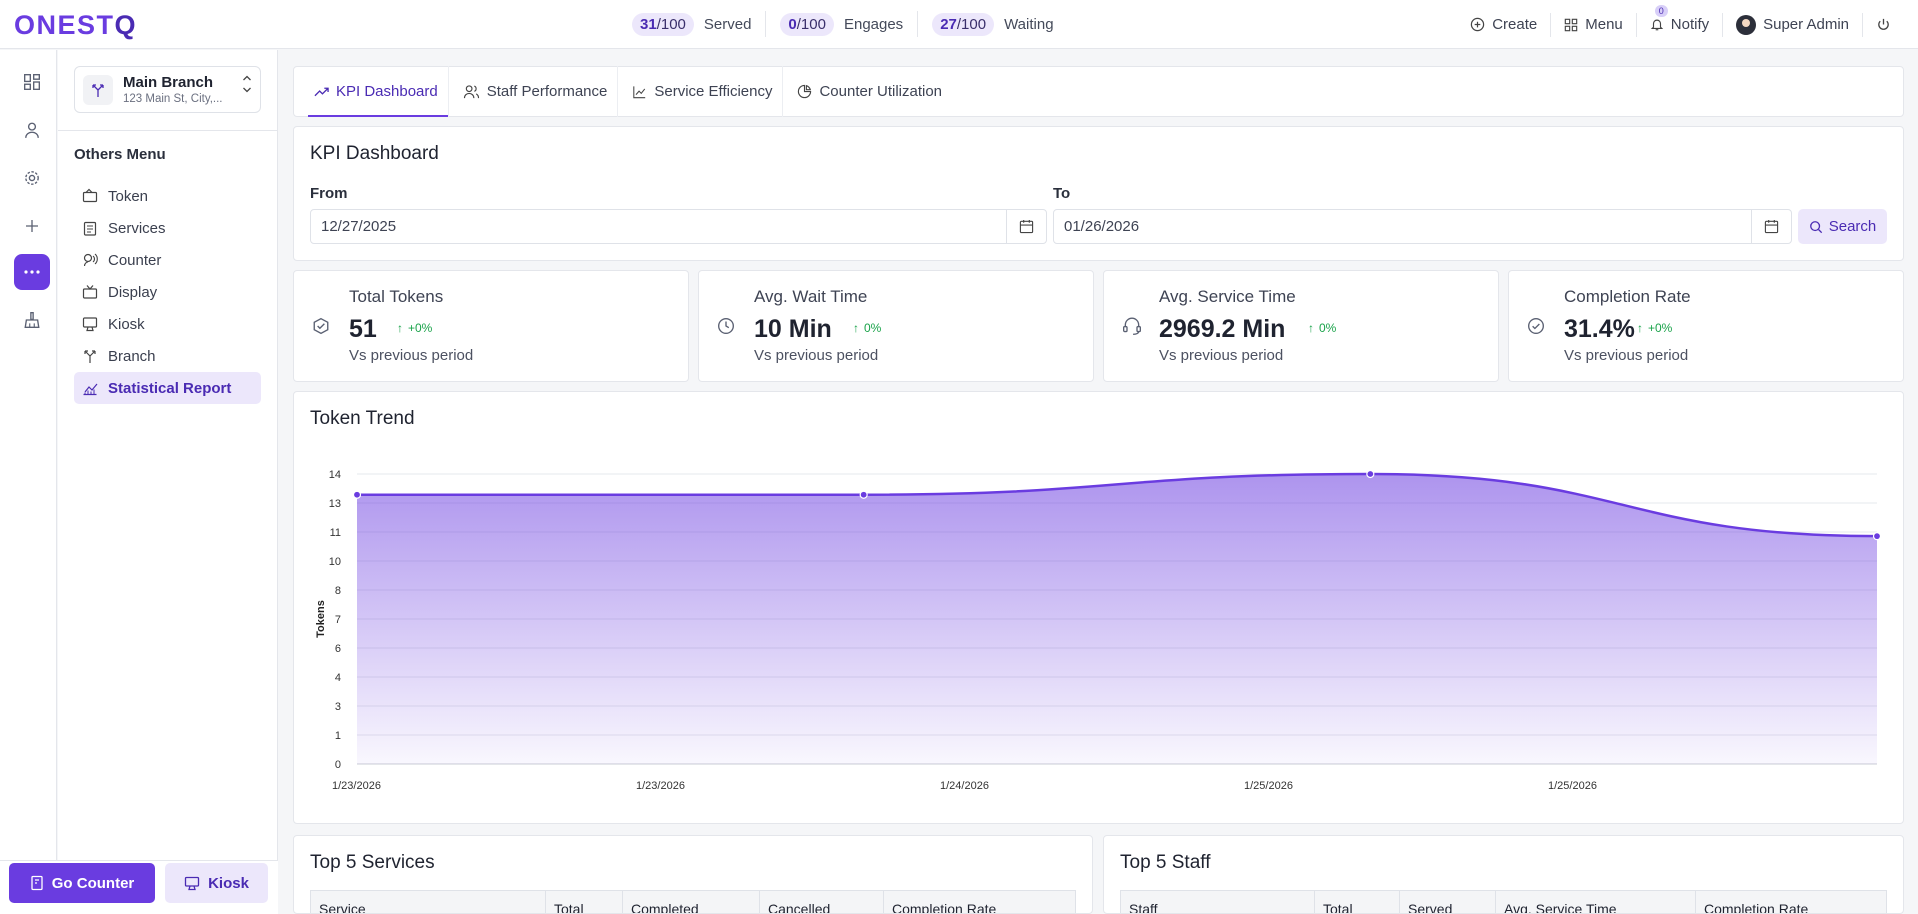 Image resolution: width=1918 pixels, height=914 pixels. Describe the element at coordinates (216, 883) in the screenshot. I see `kiosk-button: Kiosk` at that location.